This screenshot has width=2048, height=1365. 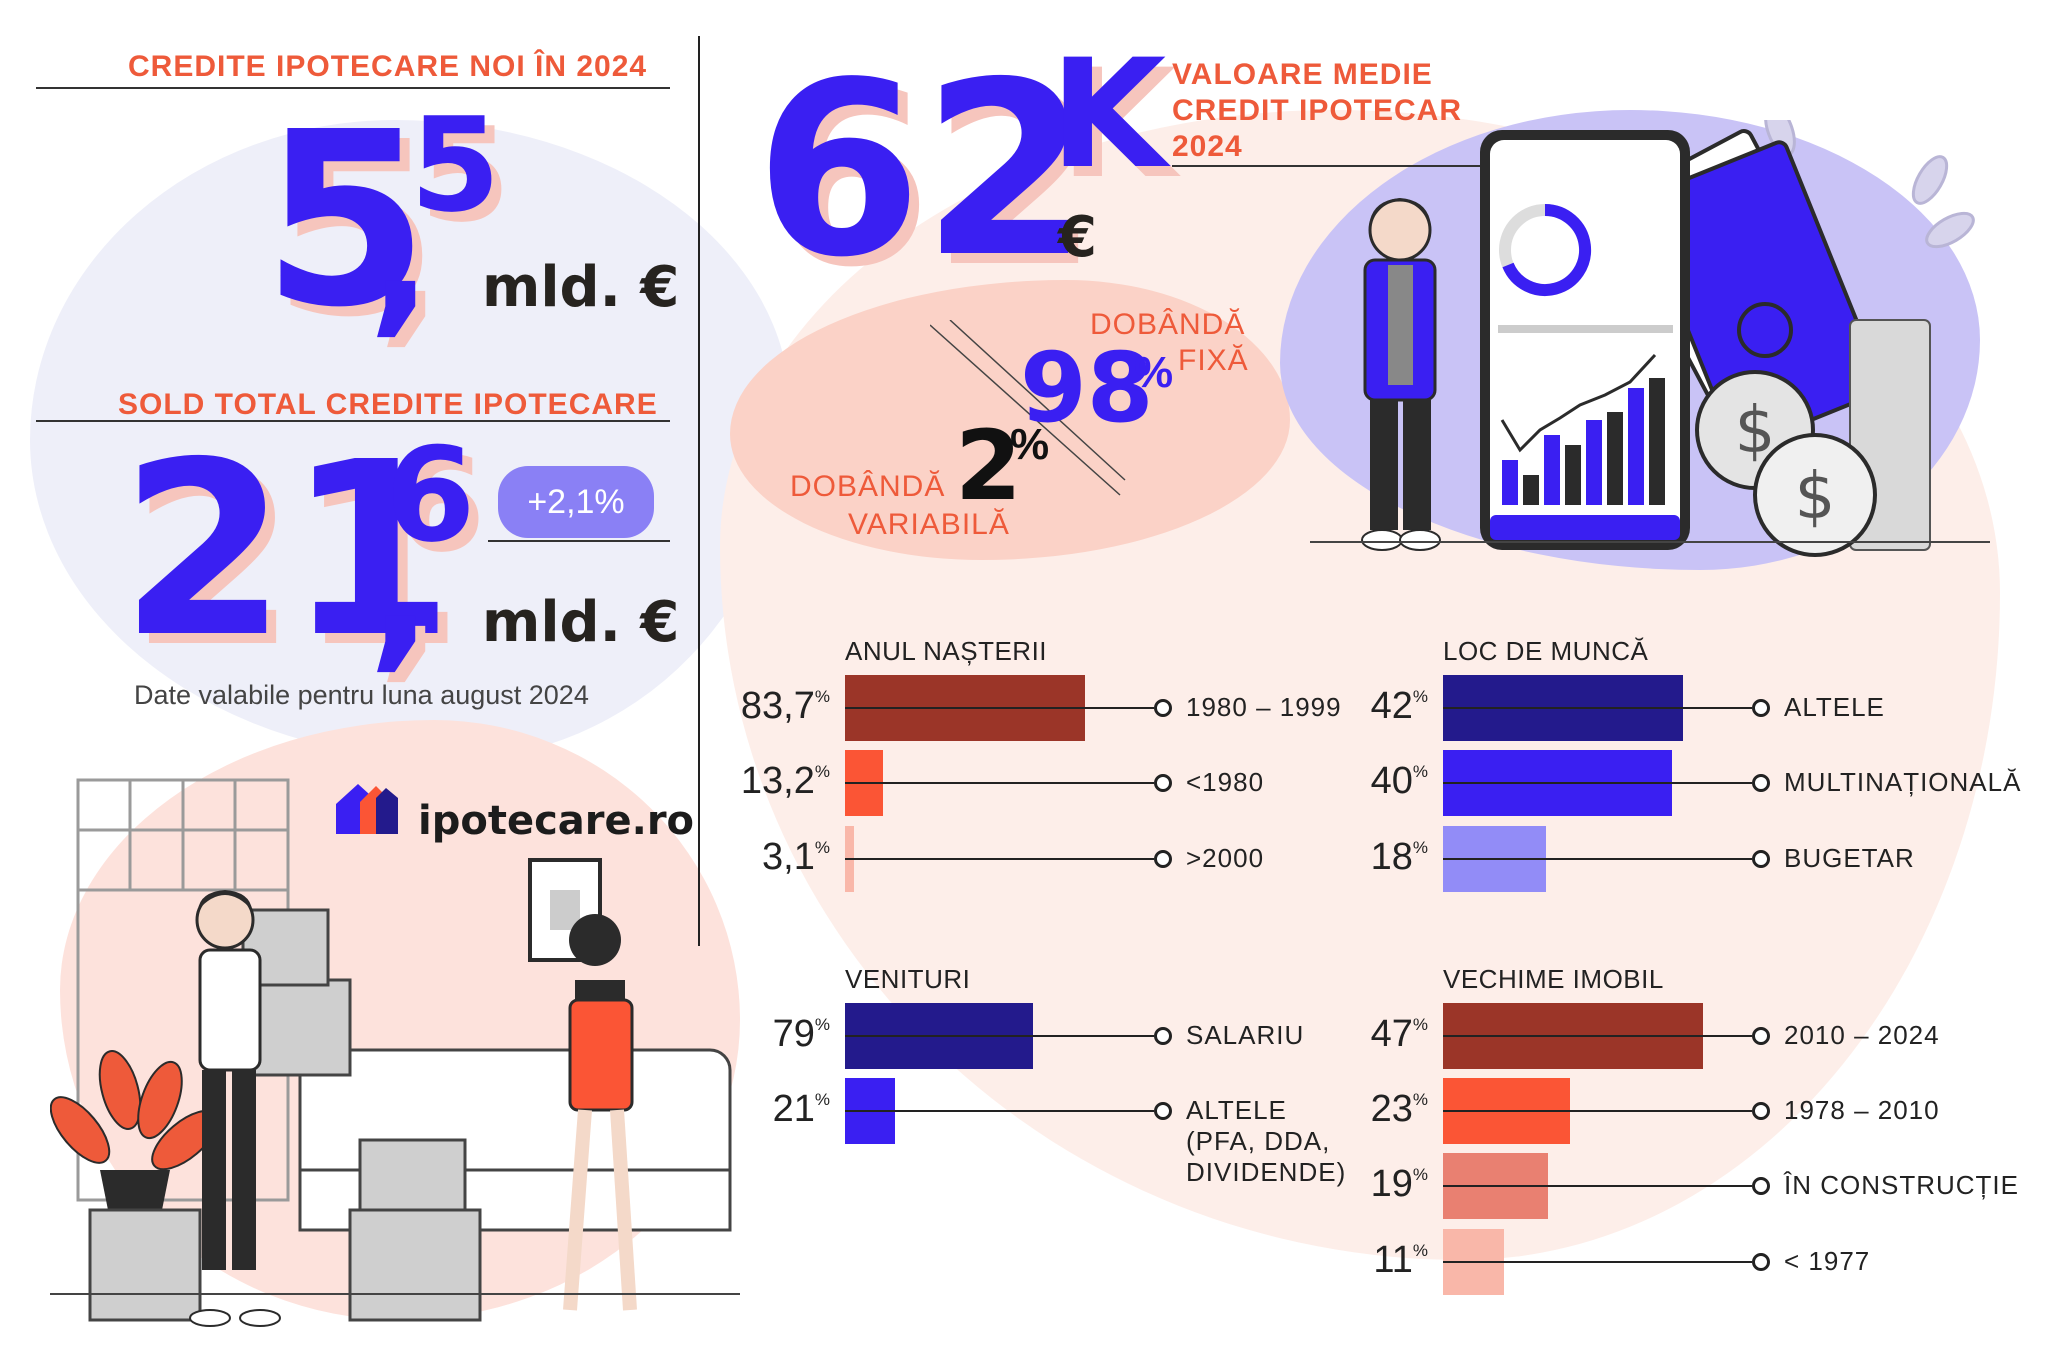 What do you see at coordinates (1207, 146) in the screenshot?
I see `average-value-label-3: 2024` at bounding box center [1207, 146].